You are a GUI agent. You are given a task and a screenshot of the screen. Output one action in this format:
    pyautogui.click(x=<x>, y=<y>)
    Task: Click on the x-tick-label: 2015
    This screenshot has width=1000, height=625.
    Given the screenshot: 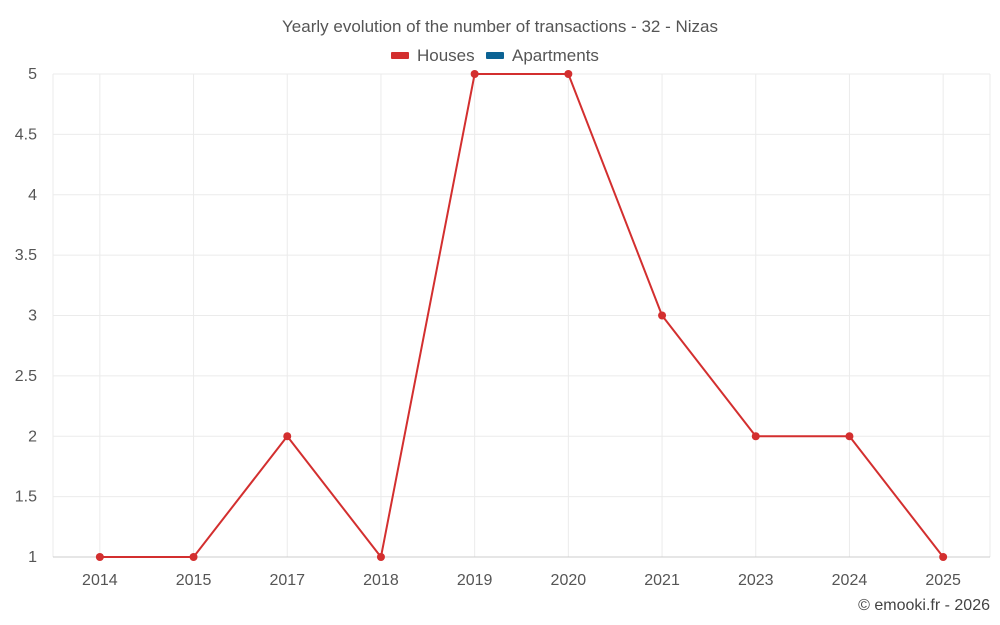 What is the action you would take?
    pyautogui.click(x=194, y=580)
    